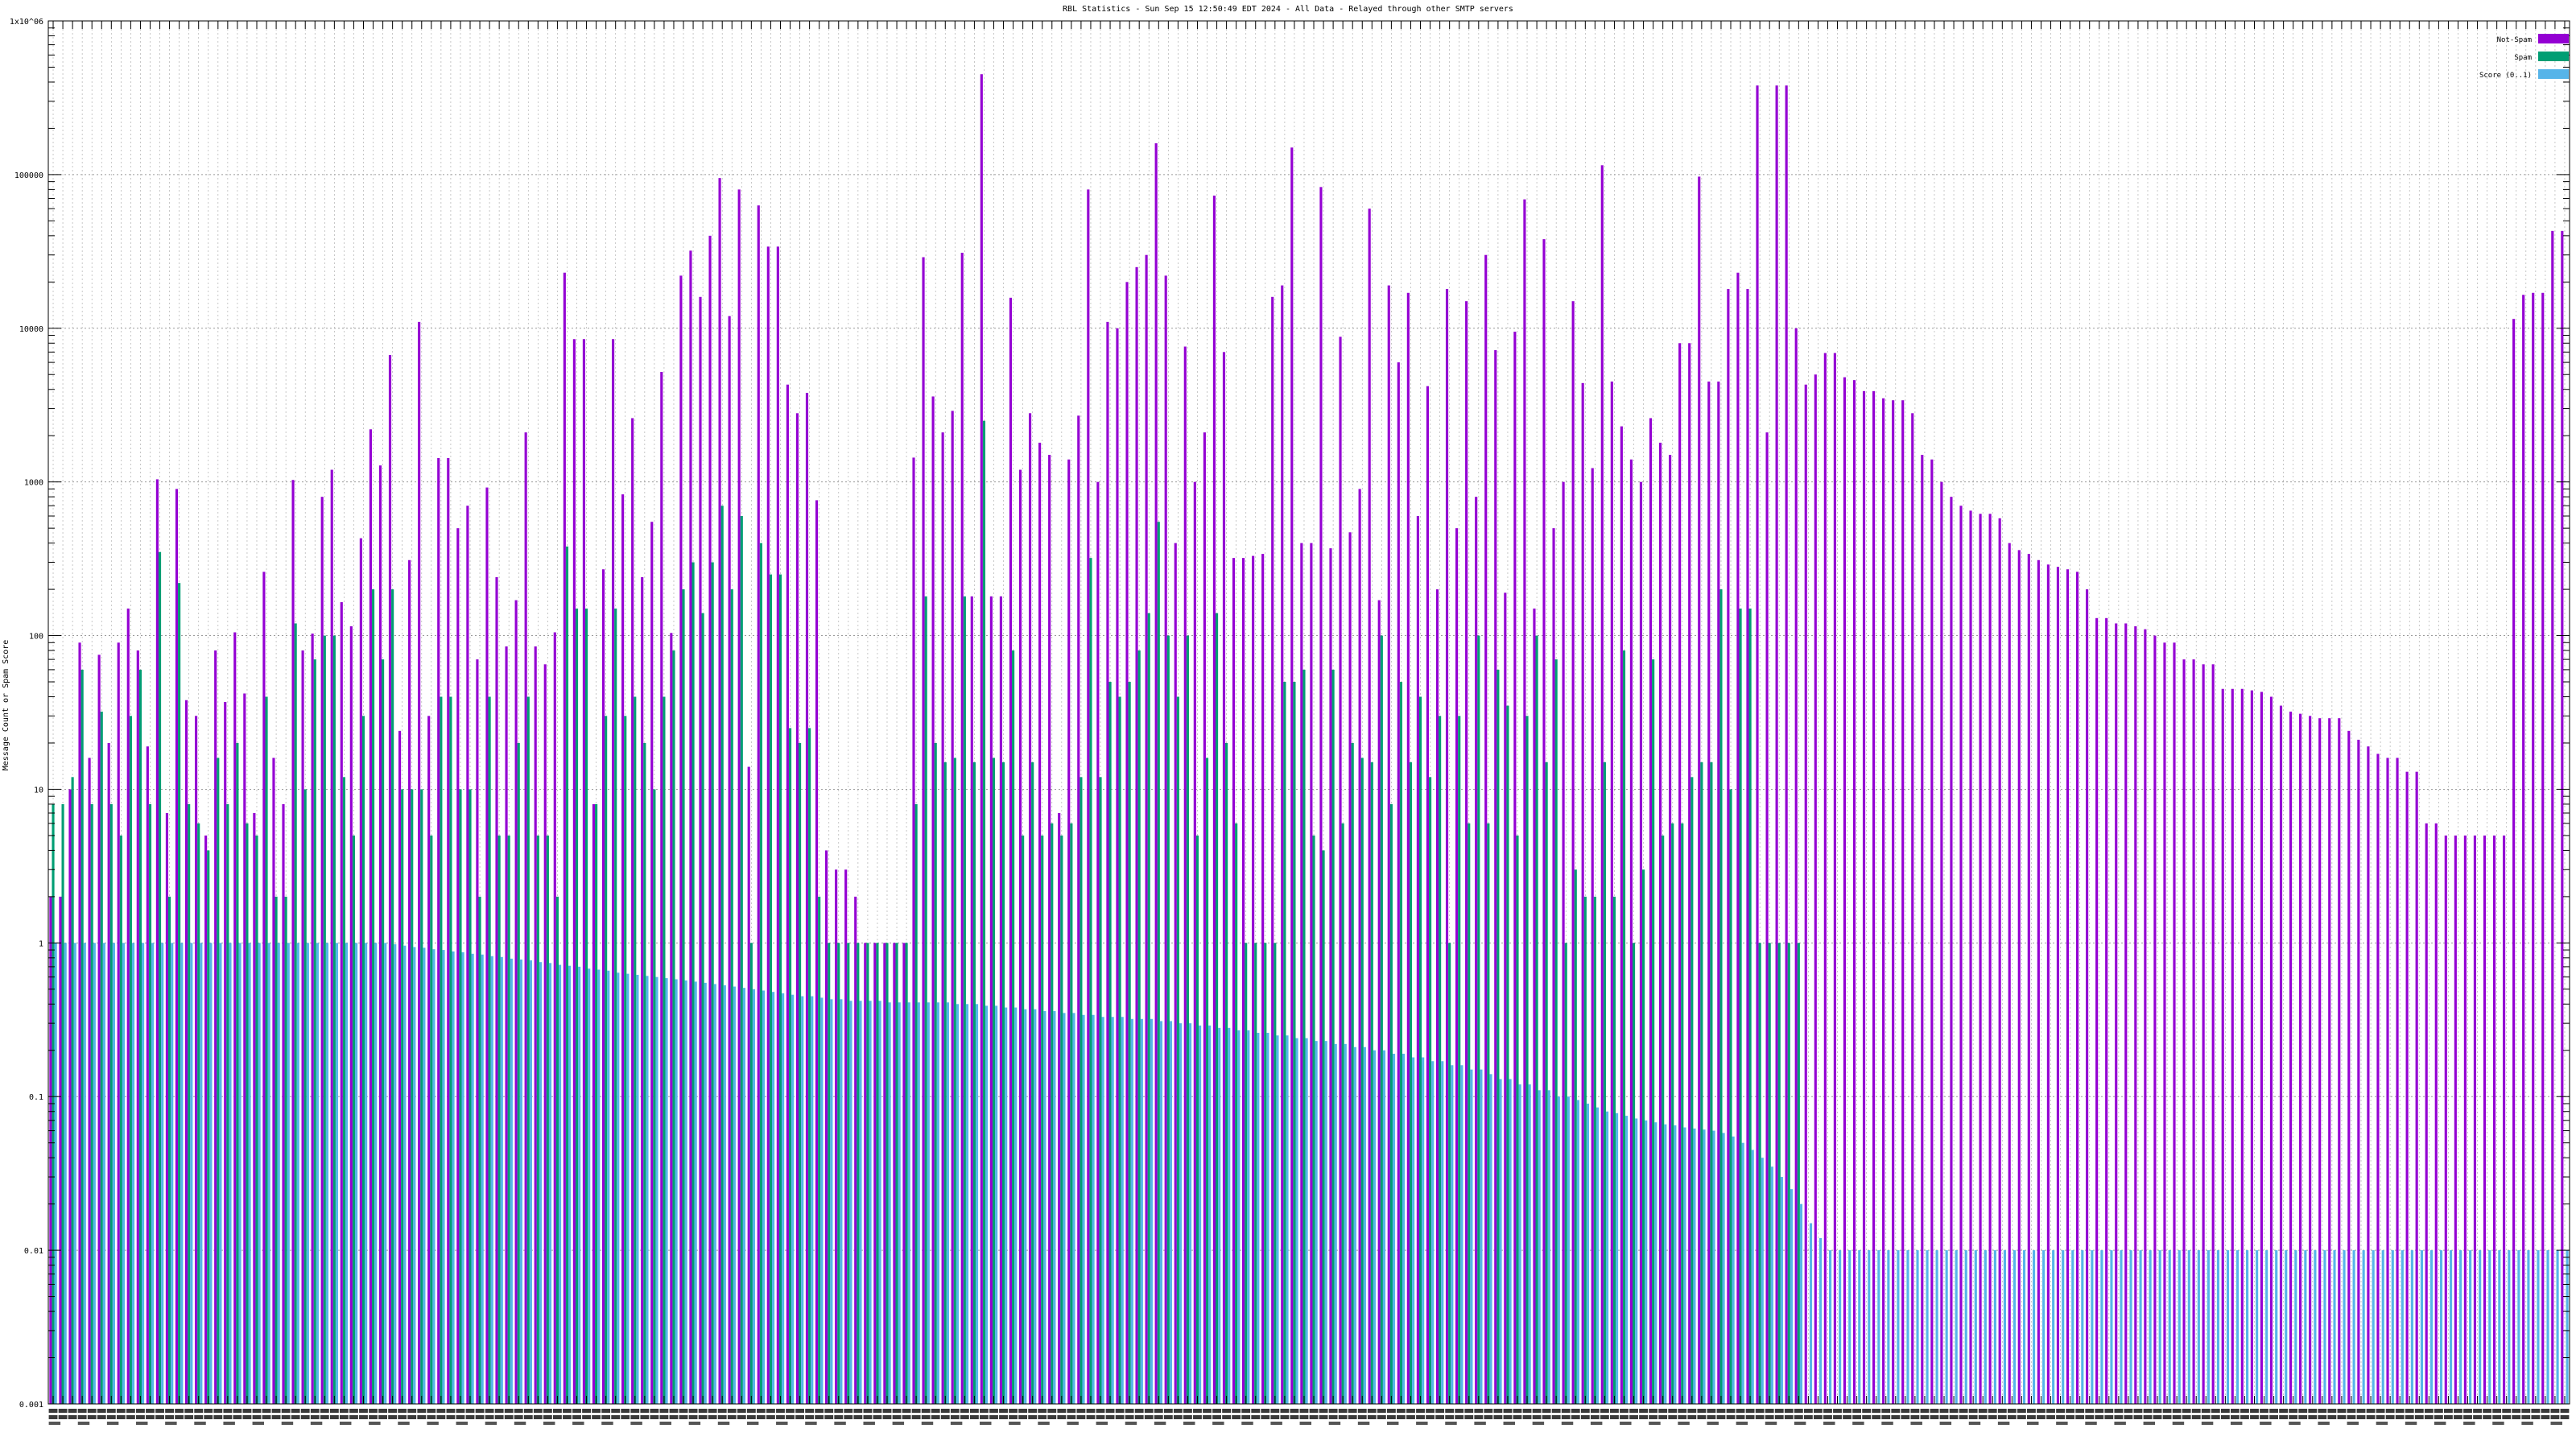  I want to click on y-tick-label: 100, so click(36, 637).